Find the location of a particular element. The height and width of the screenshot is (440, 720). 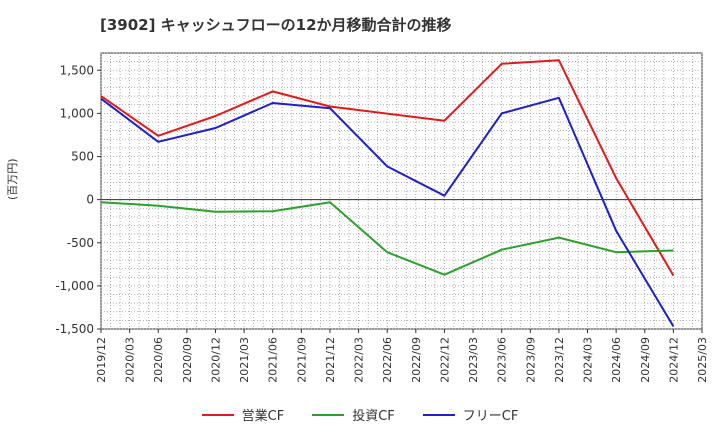

y-tick-label: 1,000 is located at coordinates (77, 113).